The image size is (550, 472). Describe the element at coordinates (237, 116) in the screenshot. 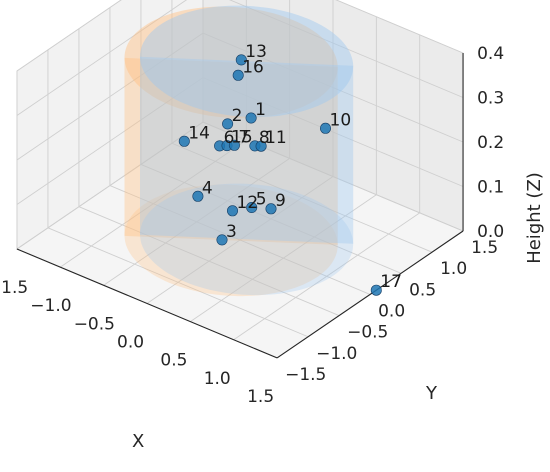

I see `point-label: 2` at that location.